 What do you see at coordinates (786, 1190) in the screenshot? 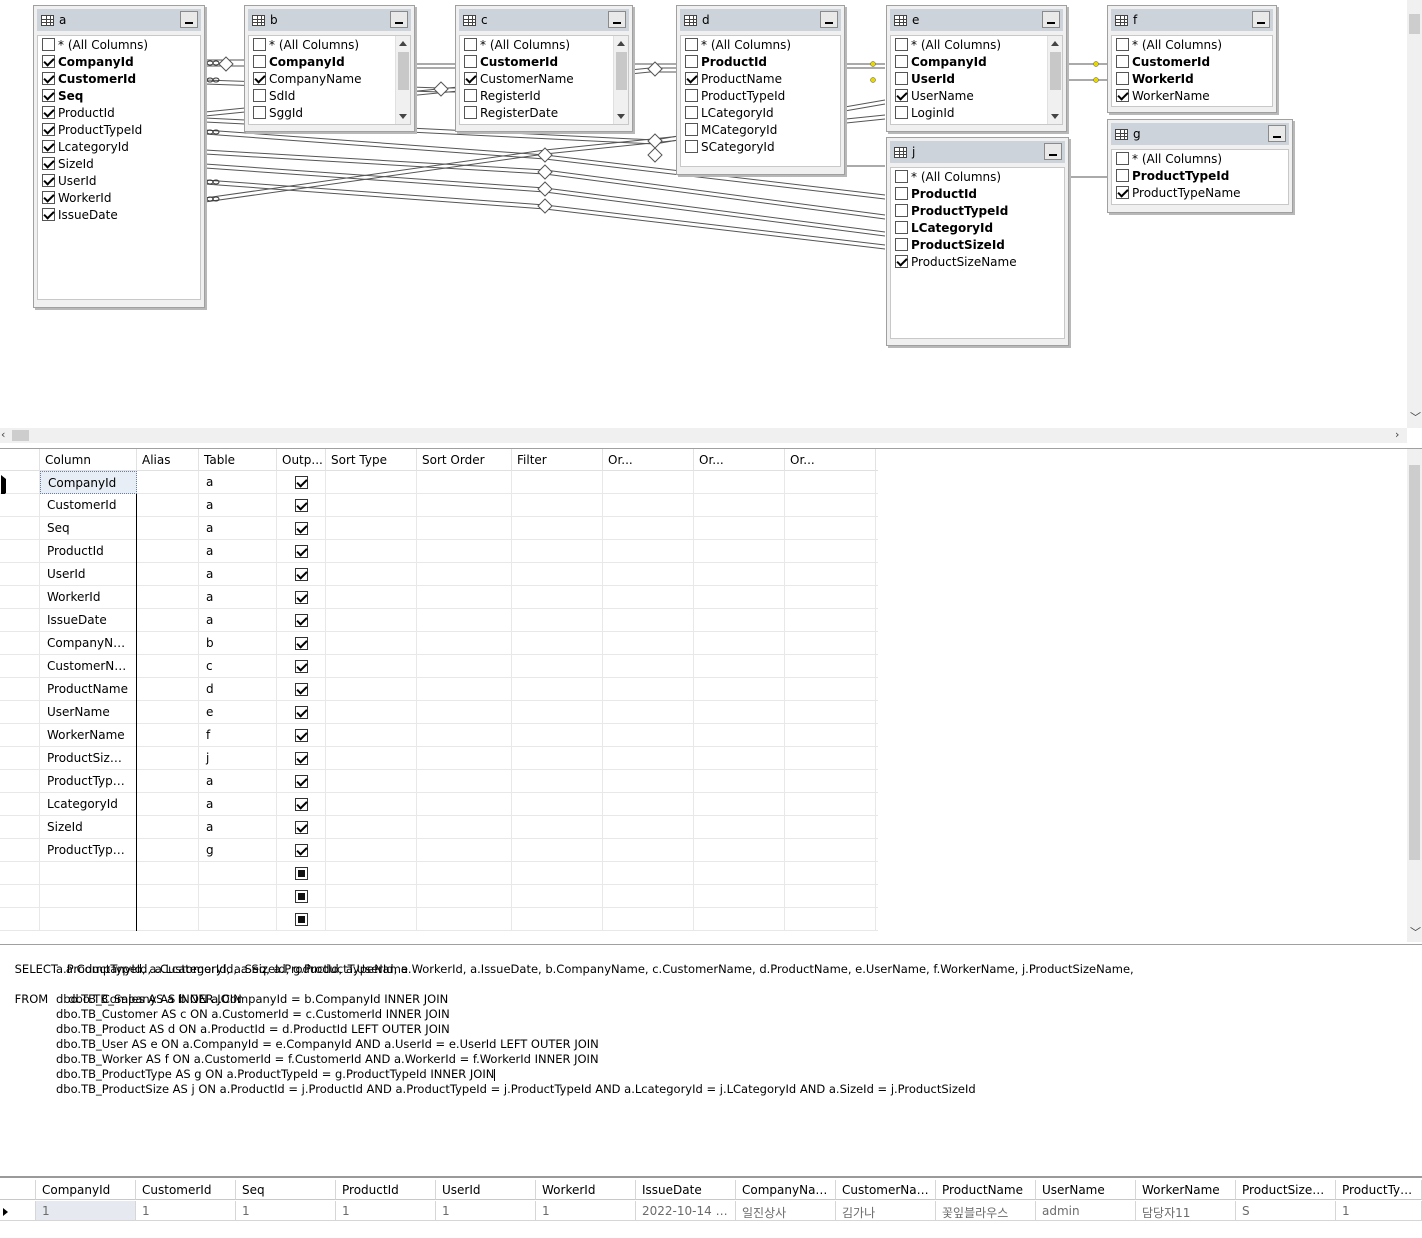
I see `result-column-header: CompanyName` at bounding box center [786, 1190].